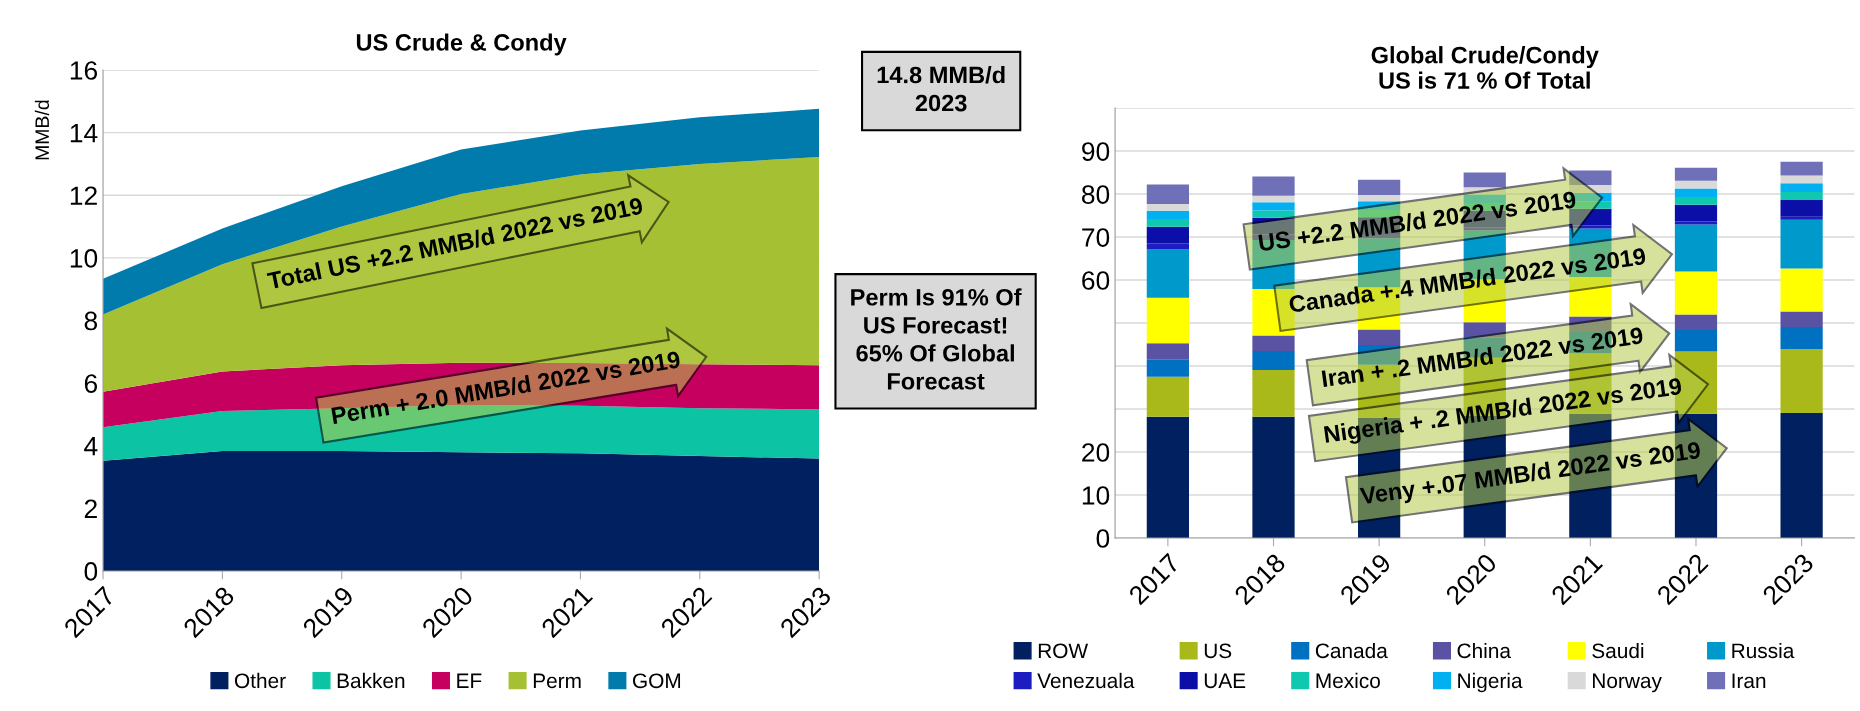 This screenshot has width=1860, height=711. Describe the element at coordinates (1096, 151) in the screenshot. I see `y-tick-label: 90` at that location.